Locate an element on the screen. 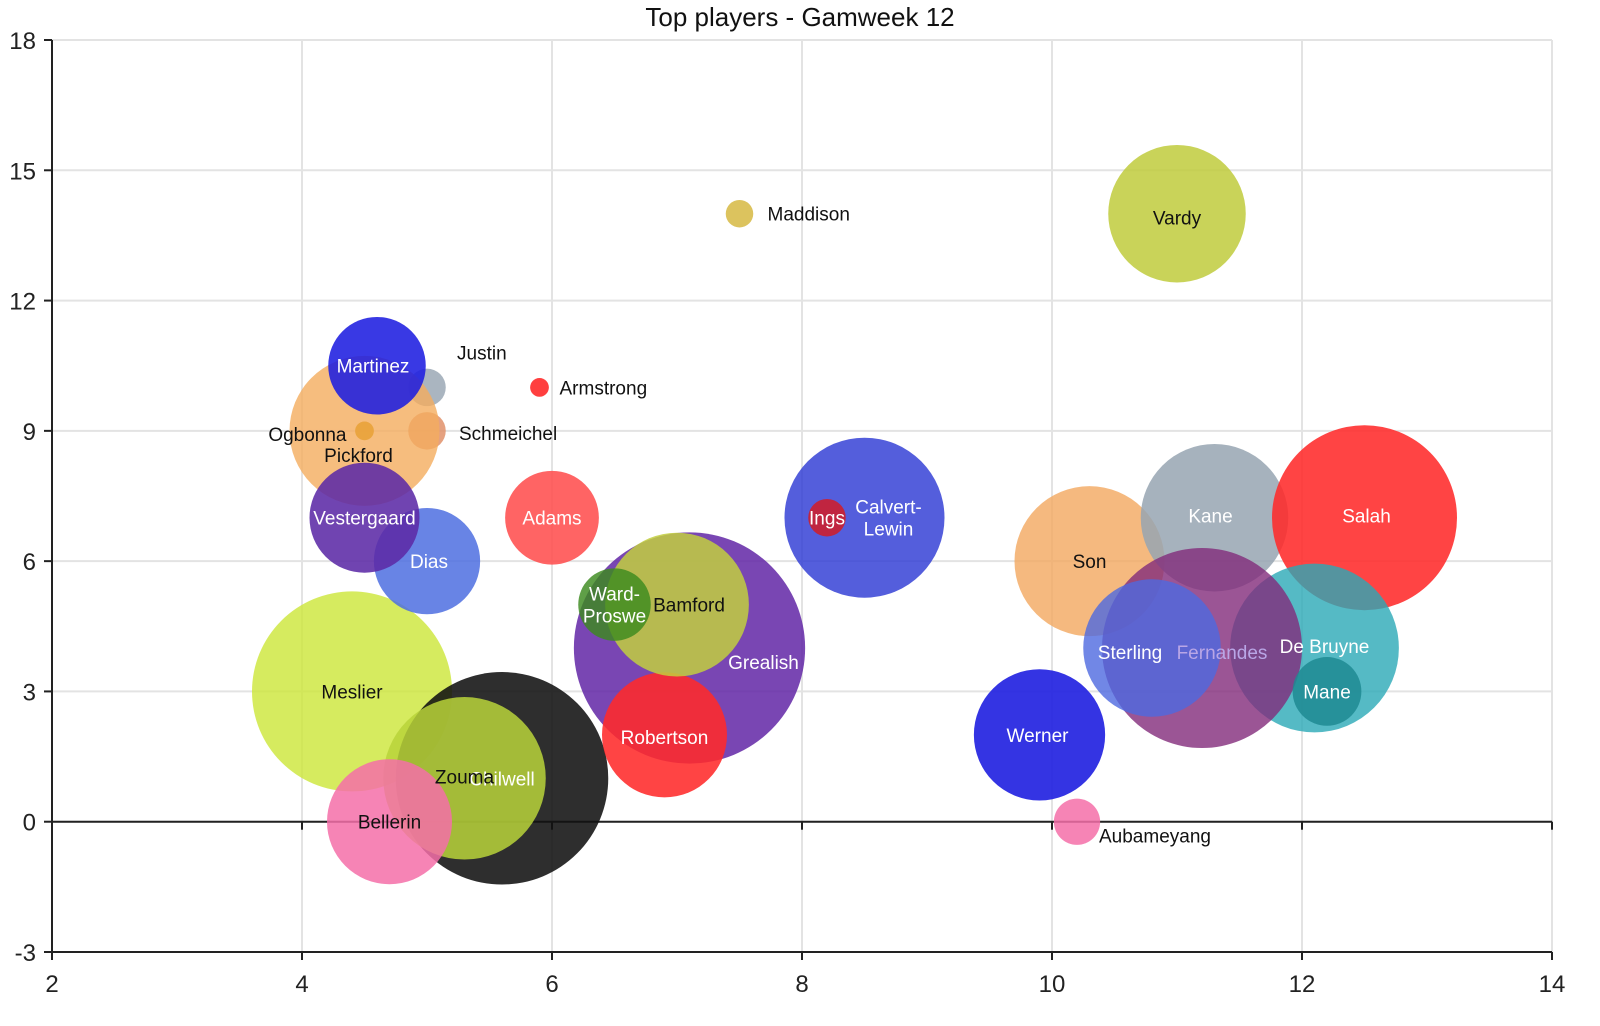  bubble-label-fernandes: Fernandes is located at coordinates (1222, 653).